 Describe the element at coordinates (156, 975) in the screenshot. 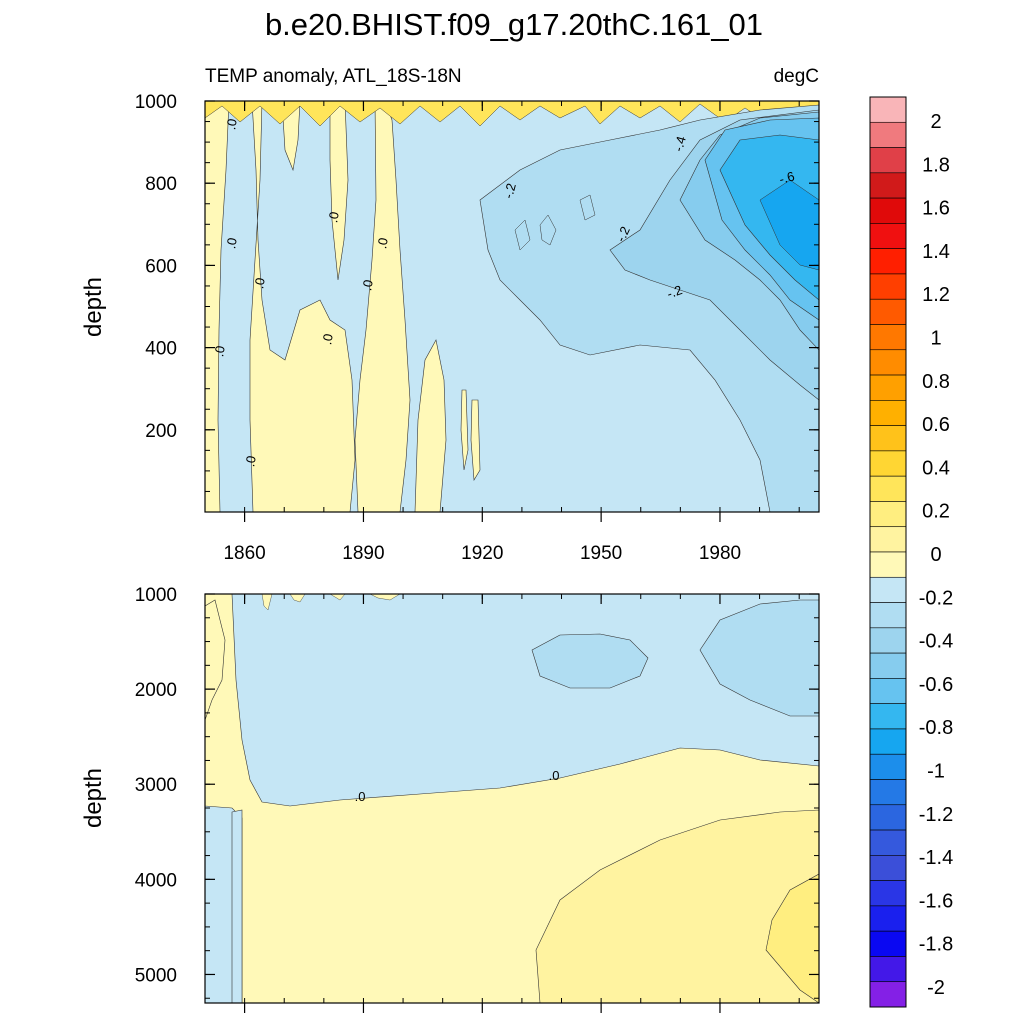

I see `lower-y-tick-label: 5000` at that location.